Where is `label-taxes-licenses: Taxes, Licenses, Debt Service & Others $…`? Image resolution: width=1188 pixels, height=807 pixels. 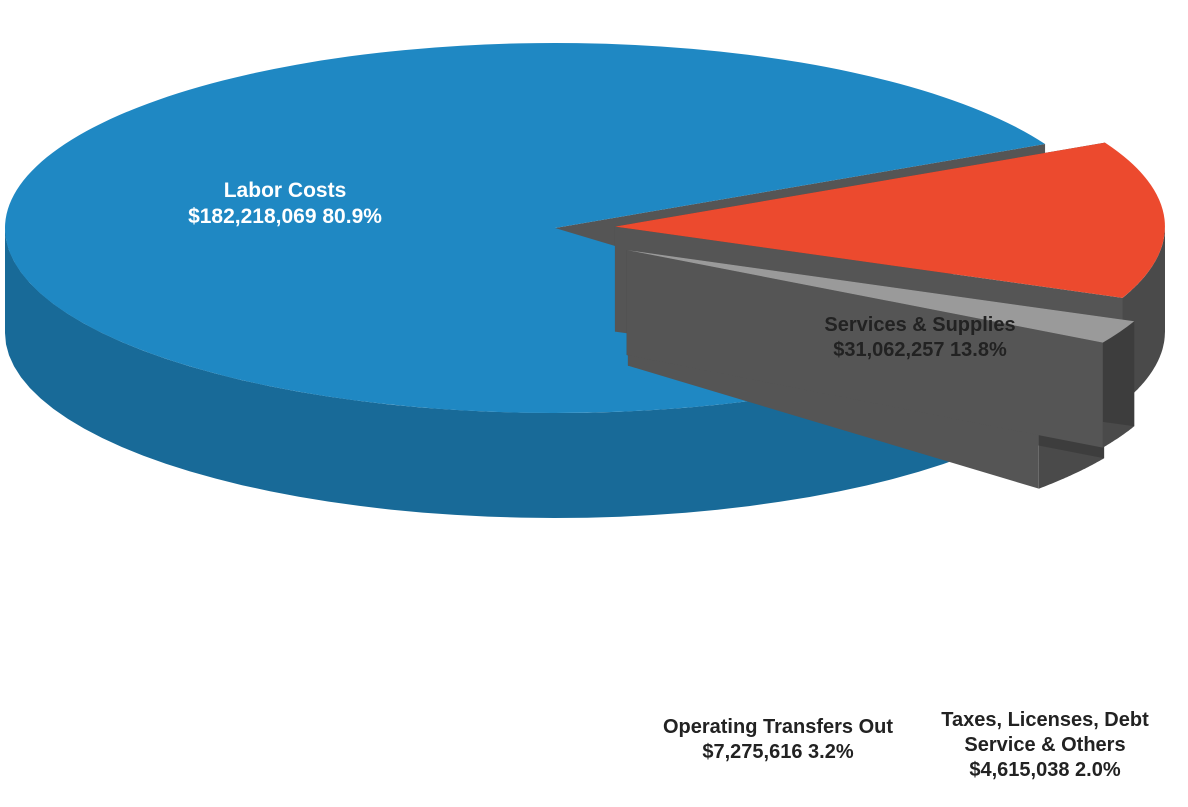 label-taxes-licenses: Taxes, Licenses, Debt Service & Others $… is located at coordinates (1045, 745).